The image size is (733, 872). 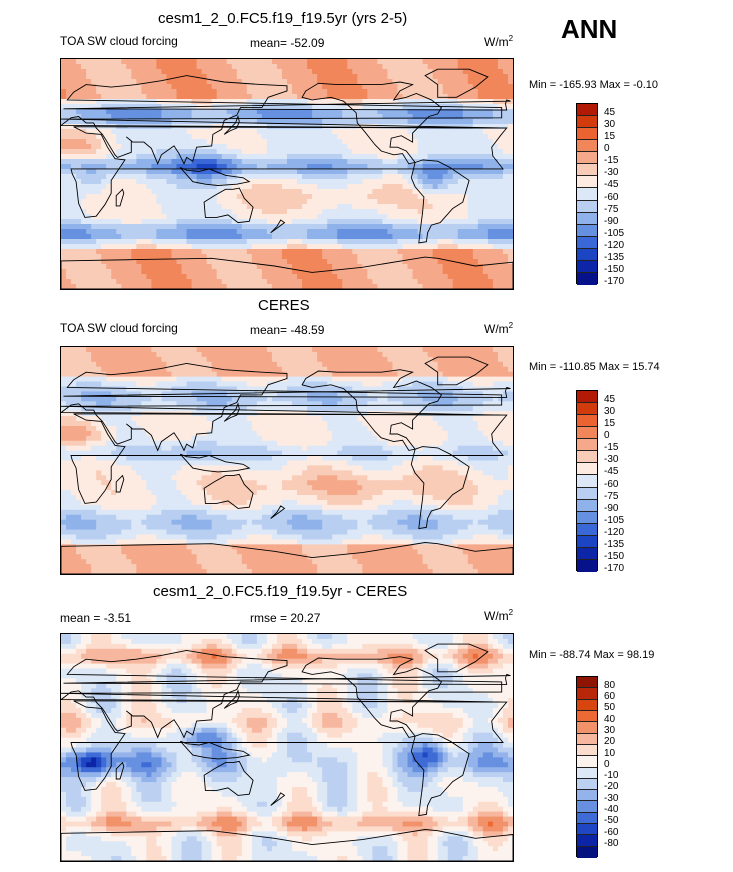 What do you see at coordinates (587, 122) in the screenshot?
I see `colorbar-swatch` at bounding box center [587, 122].